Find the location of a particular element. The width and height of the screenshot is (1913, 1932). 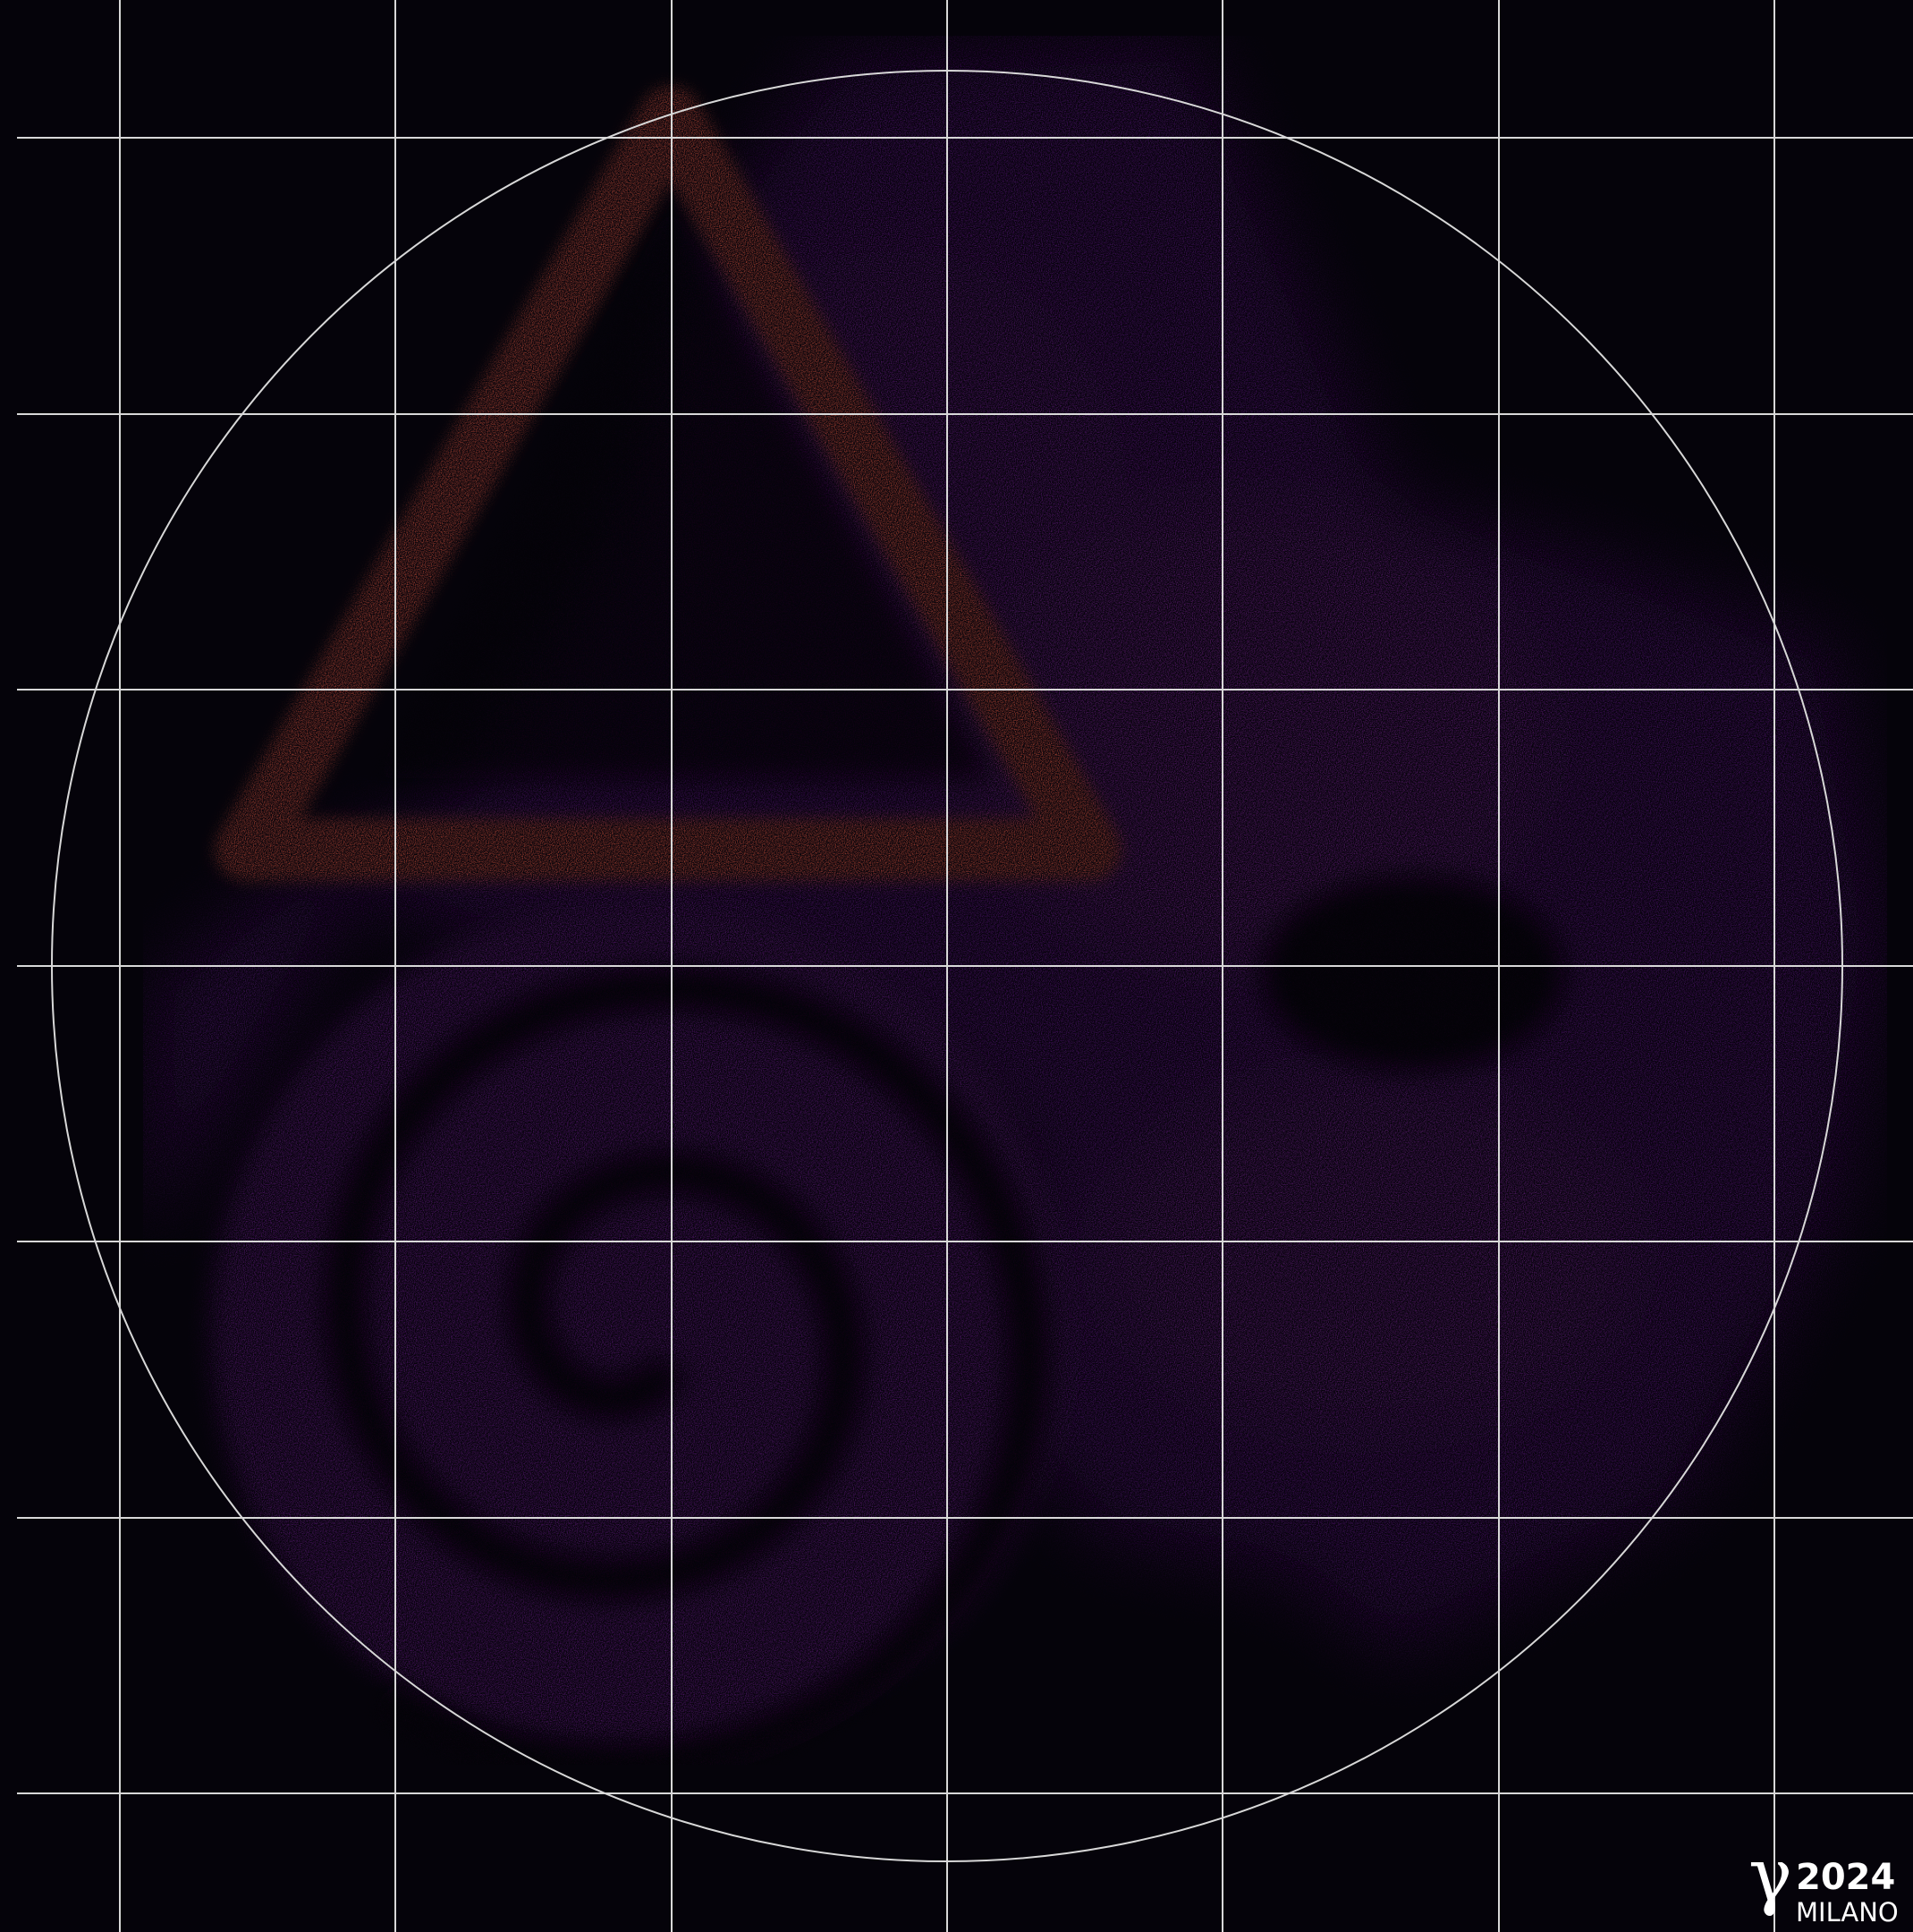

triangle-inner is located at coordinates (685, 489).